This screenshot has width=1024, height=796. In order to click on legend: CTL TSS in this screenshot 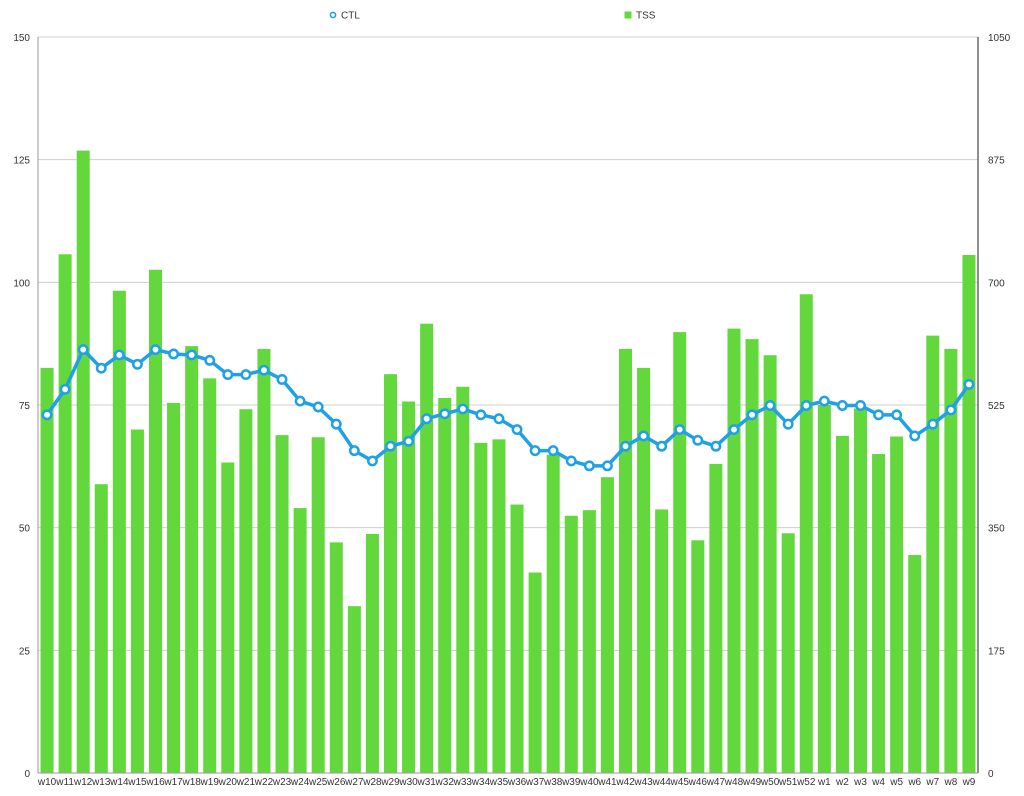, I will do `click(492, 16)`.